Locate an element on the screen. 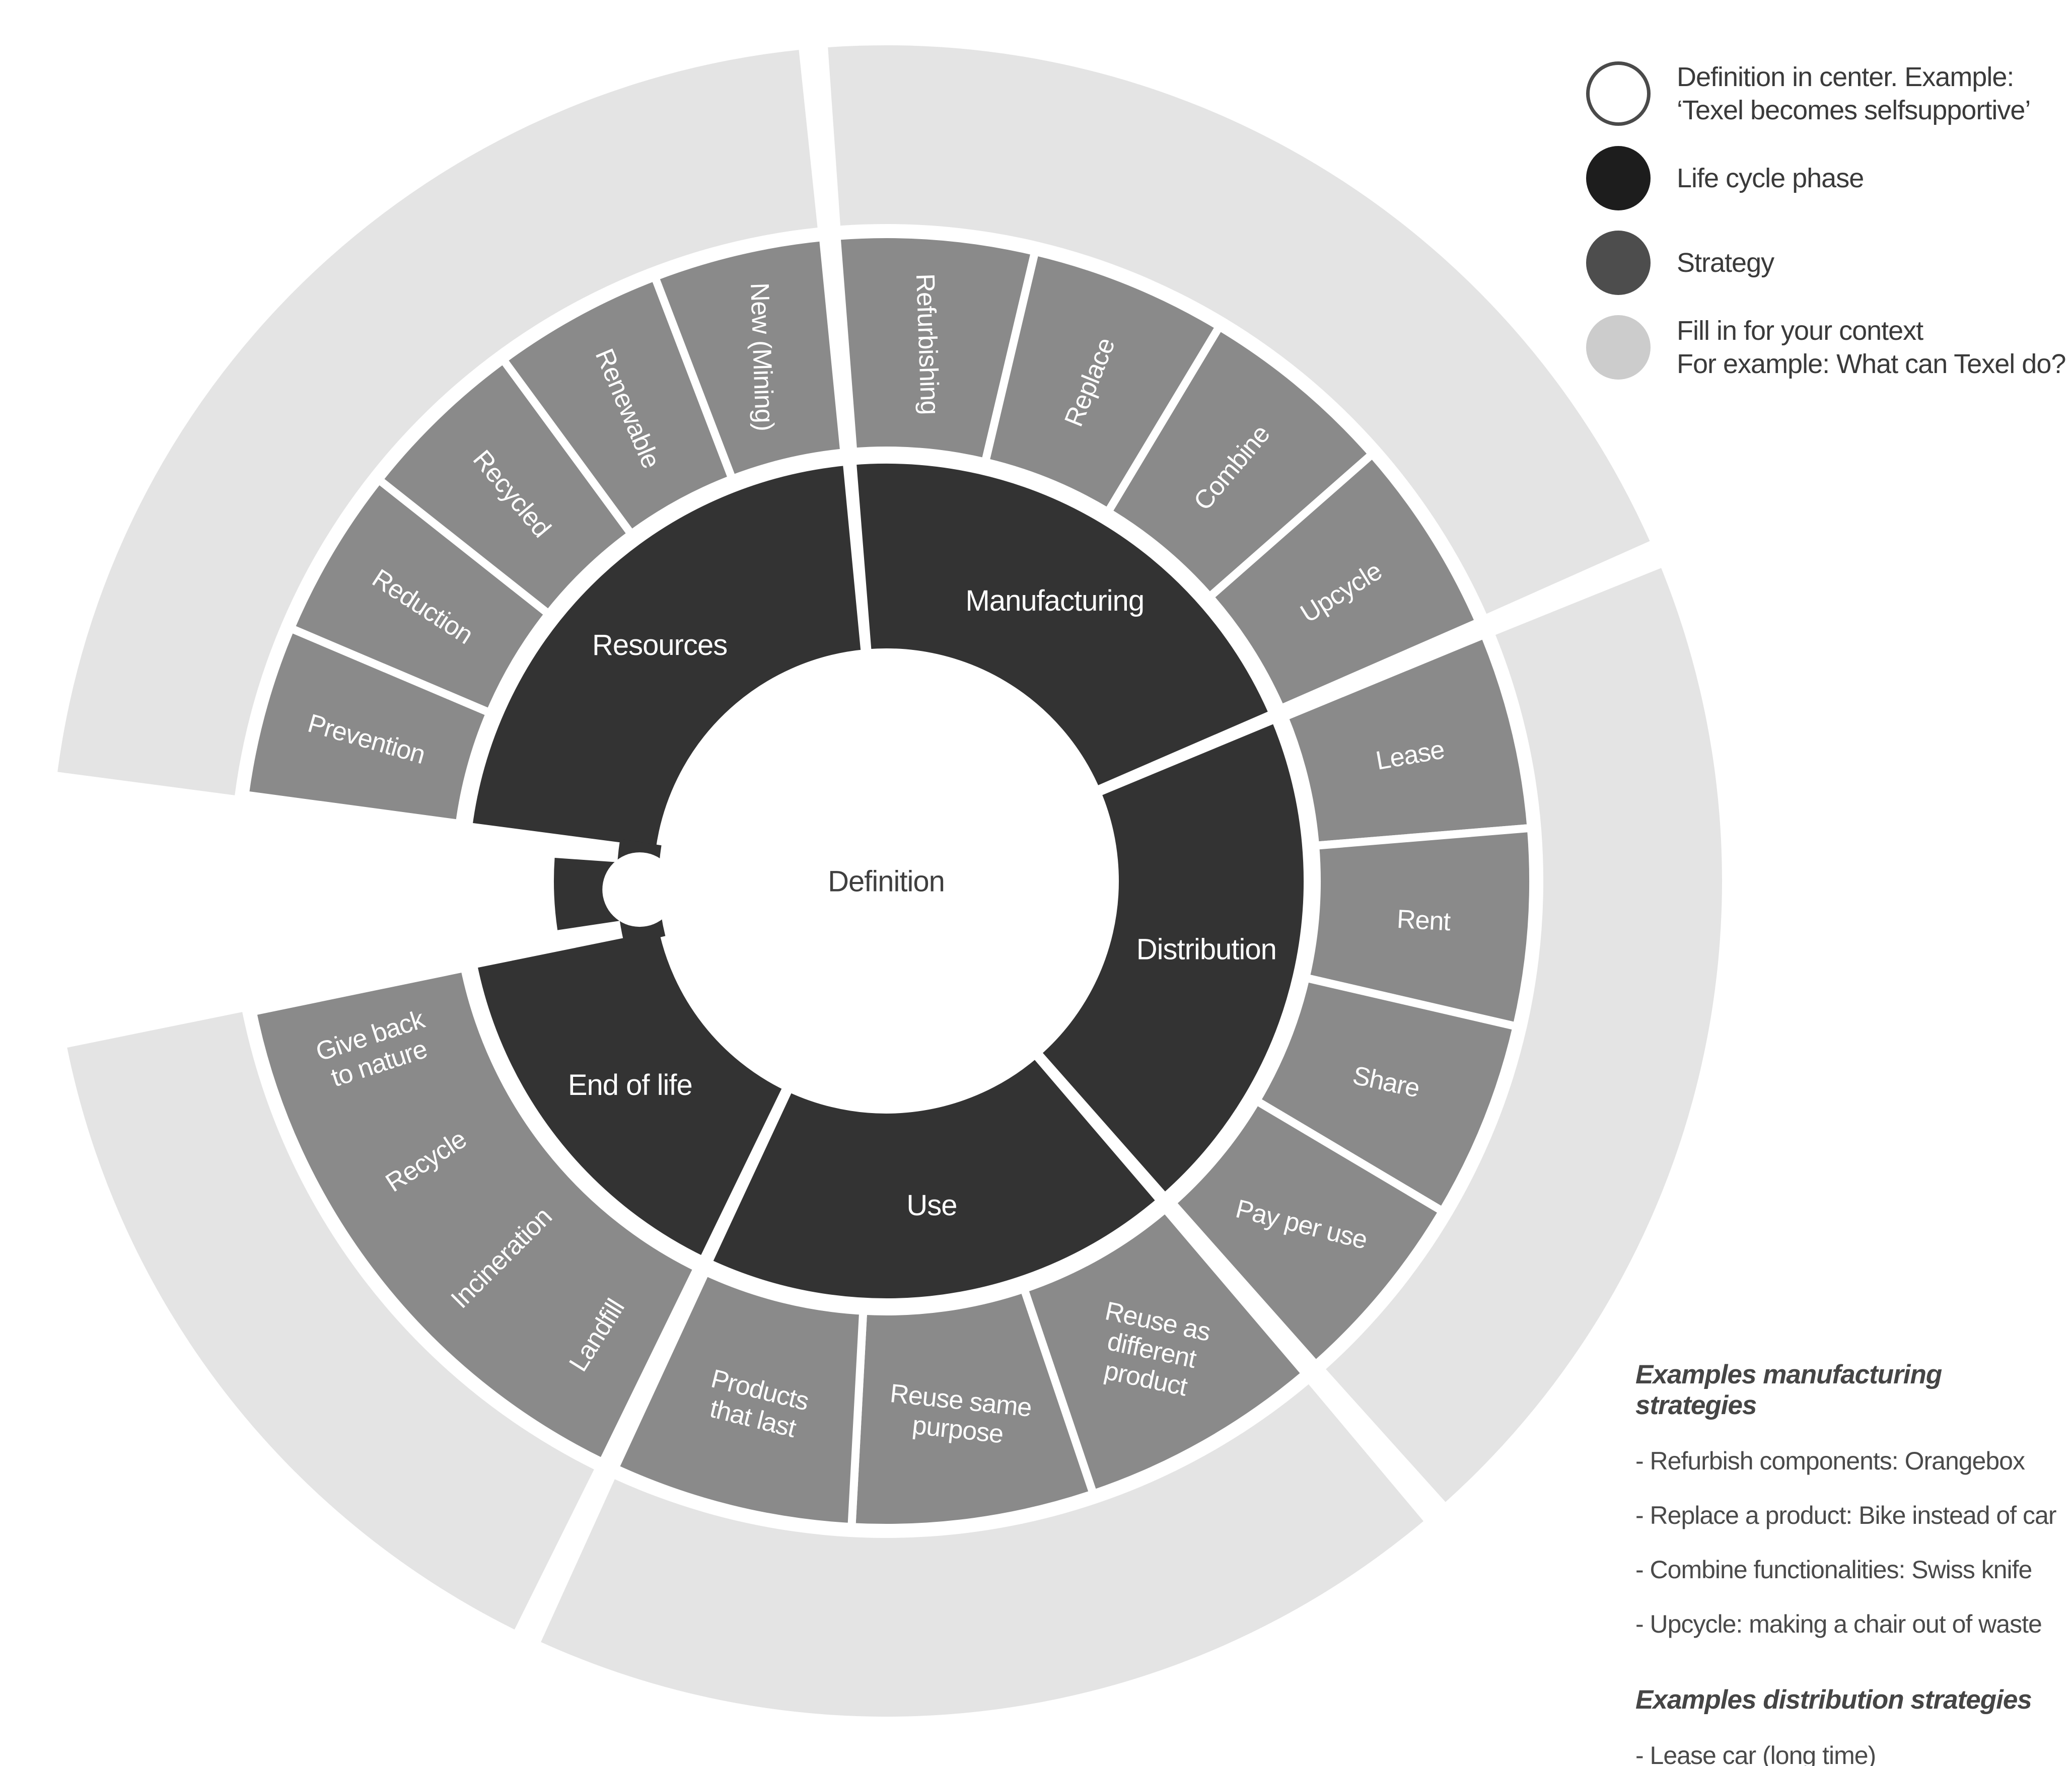 This screenshot has width=2072, height=1766. label-refurbishing: Refurbishing is located at coordinates (927, 344).